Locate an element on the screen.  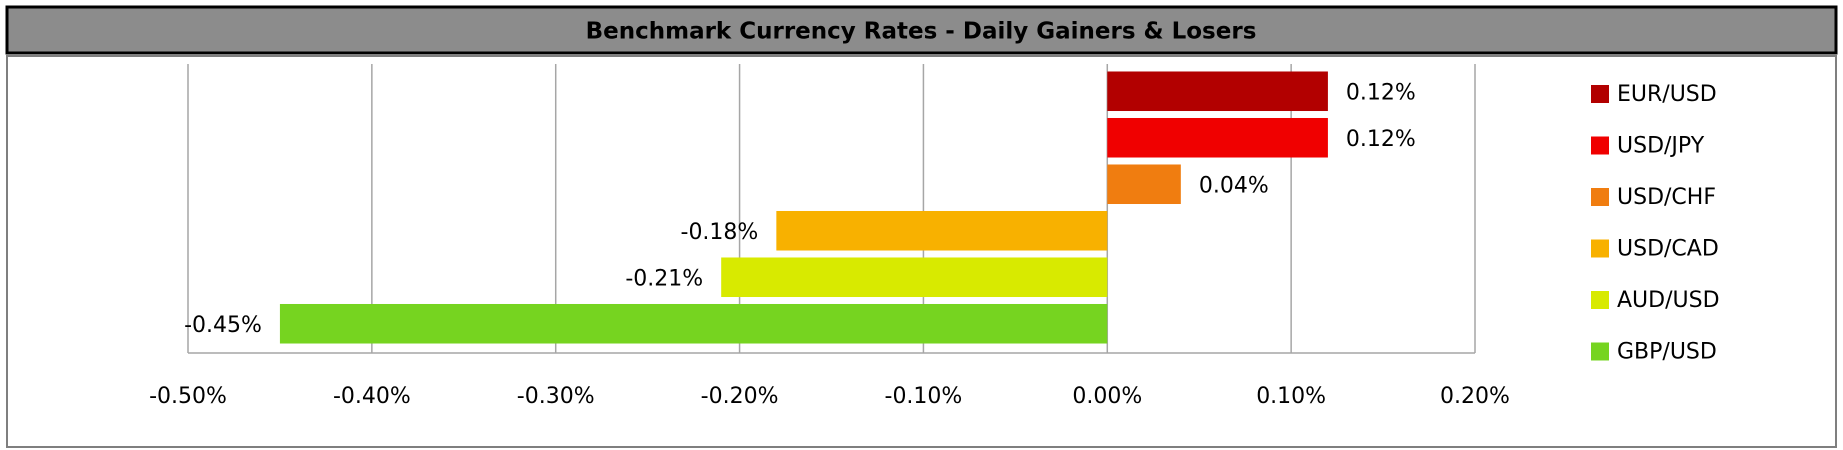
x-tick-label: -0.10% is located at coordinates (924, 396).